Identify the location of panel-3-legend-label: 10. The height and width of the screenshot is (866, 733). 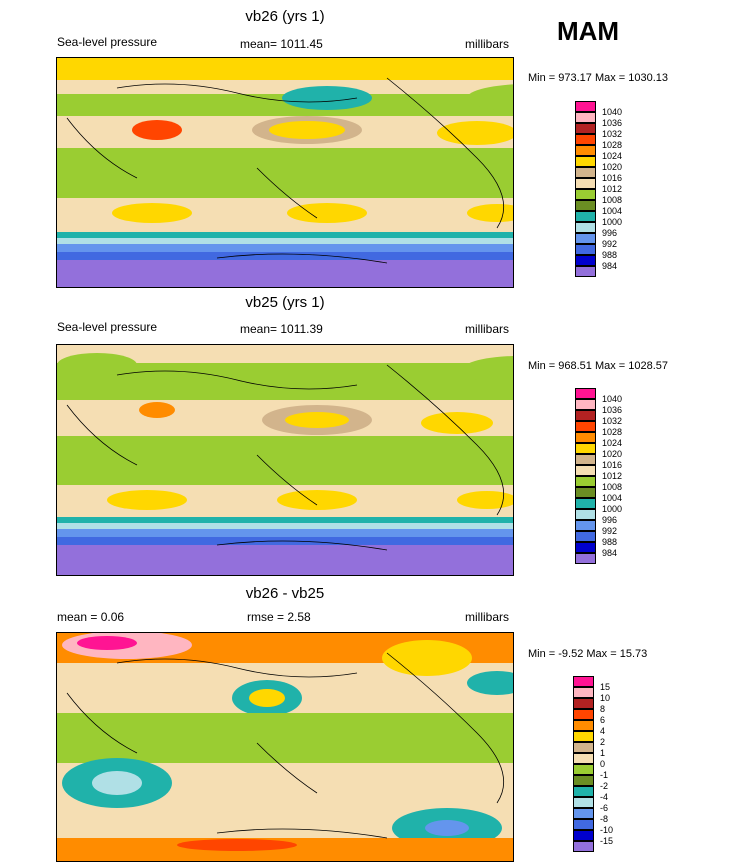
(605, 698).